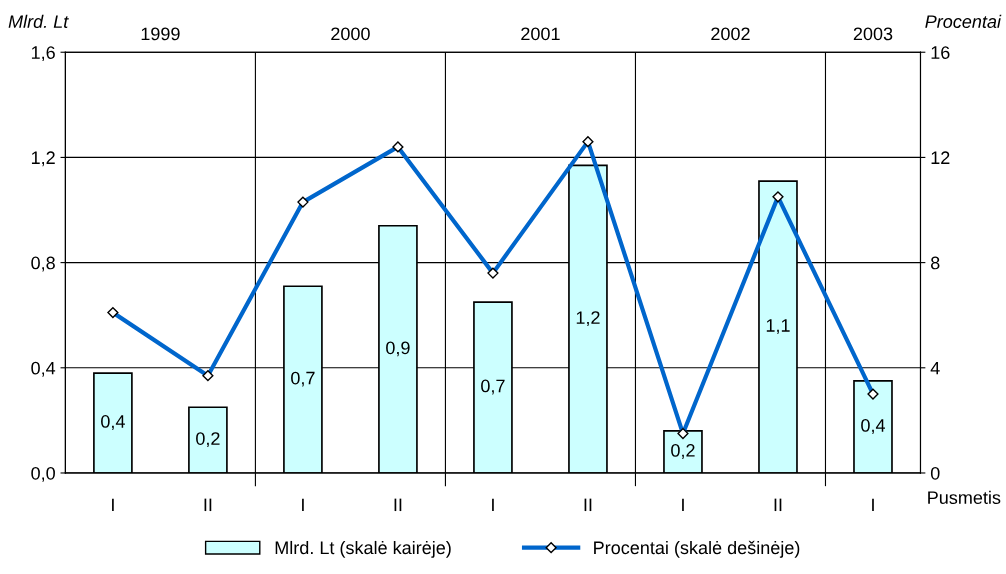 This screenshot has width=1006, height=574. I want to click on legend-label: Mlrd. Lt (skalė kairėje), so click(363, 549).